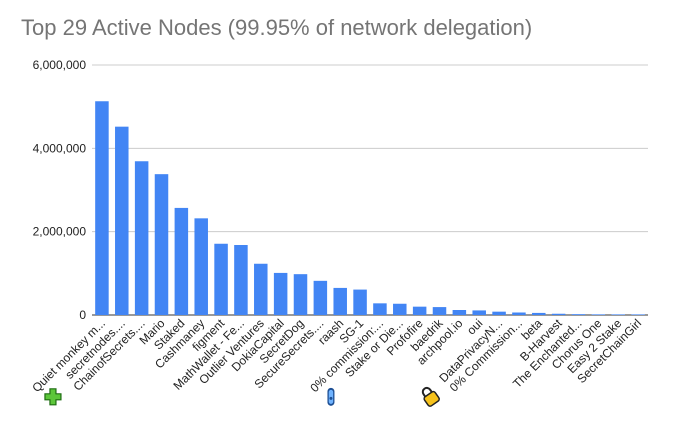 The width and height of the screenshot is (700, 432). Describe the element at coordinates (430, 396) in the screenshot. I see `yellow-lock-icon` at that location.